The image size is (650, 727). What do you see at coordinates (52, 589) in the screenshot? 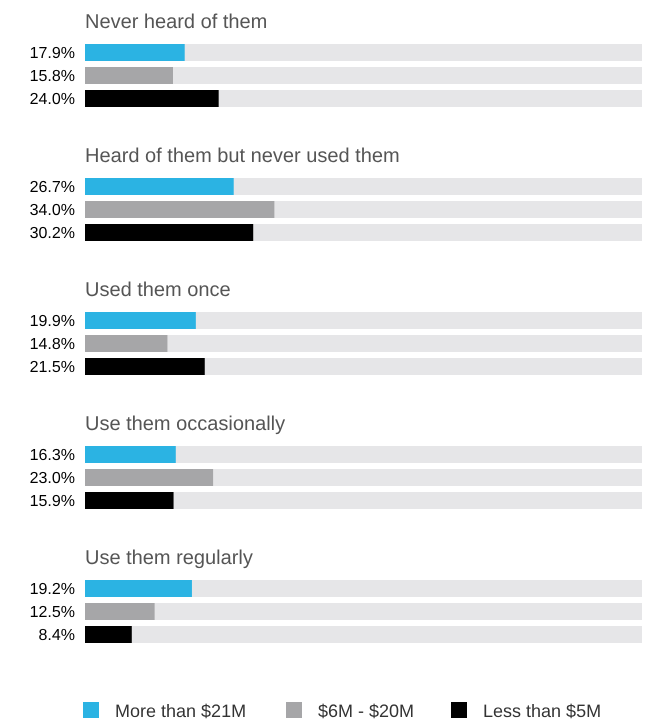
I see `data-label: 19.2%` at bounding box center [52, 589].